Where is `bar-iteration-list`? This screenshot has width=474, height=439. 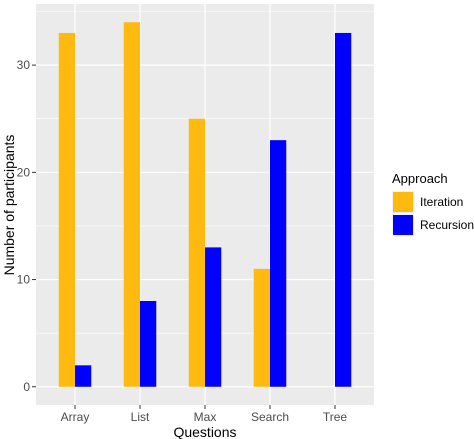 bar-iteration-list is located at coordinates (131, 204).